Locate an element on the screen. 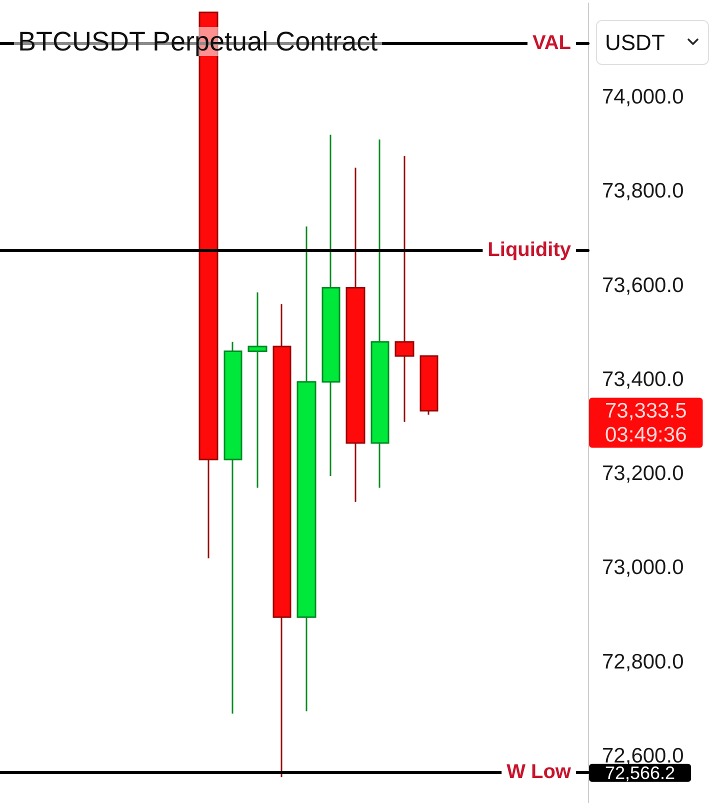  text: 73,333.5 is located at coordinates (646, 410).